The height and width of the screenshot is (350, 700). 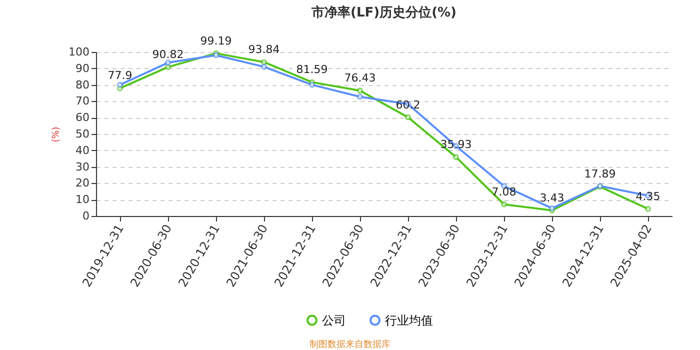 What do you see at coordinates (360, 78) in the screenshot?
I see `data-label: 76.43` at bounding box center [360, 78].